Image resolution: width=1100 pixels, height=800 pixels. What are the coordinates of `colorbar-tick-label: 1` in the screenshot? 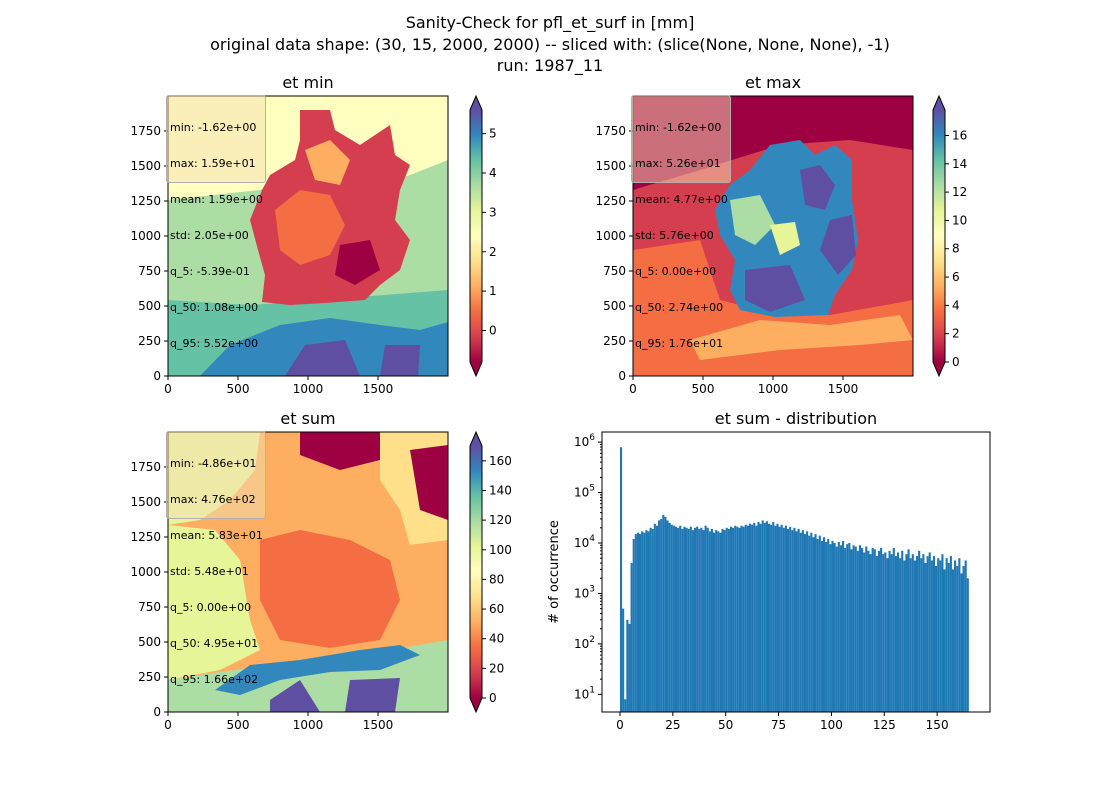 It's located at (493, 291).